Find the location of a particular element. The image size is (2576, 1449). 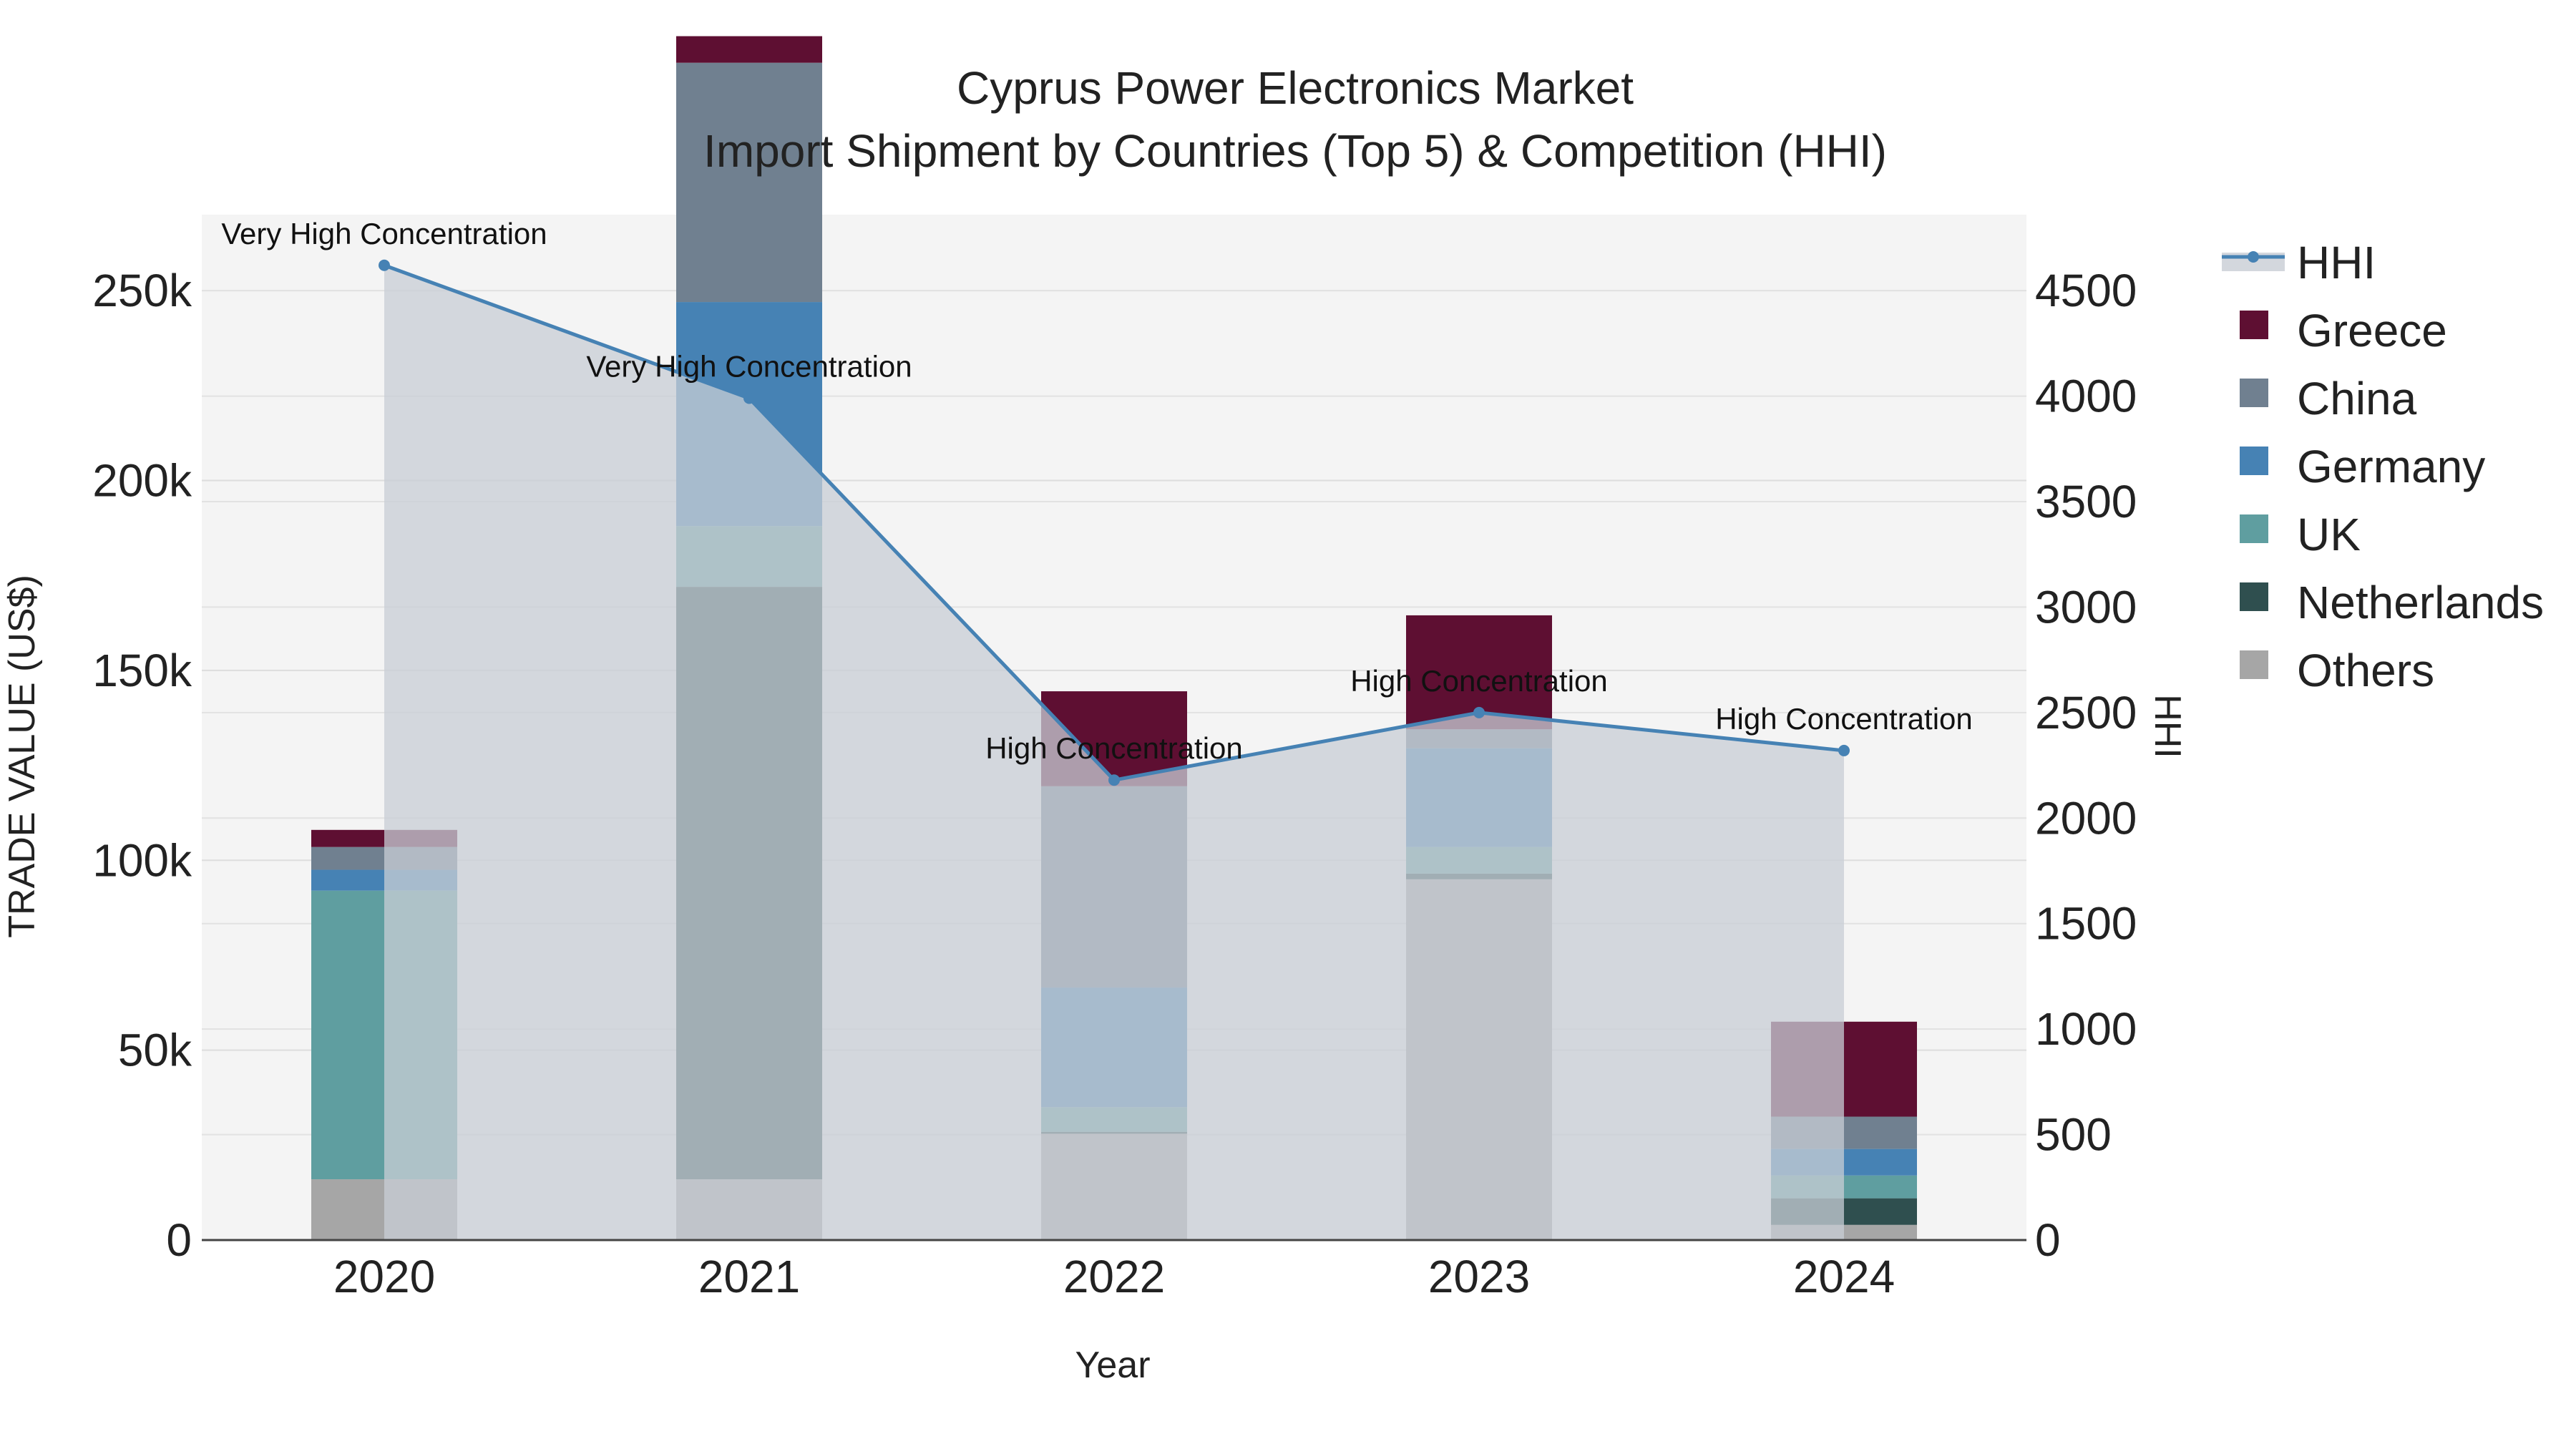

bar-china is located at coordinates (749, 182).